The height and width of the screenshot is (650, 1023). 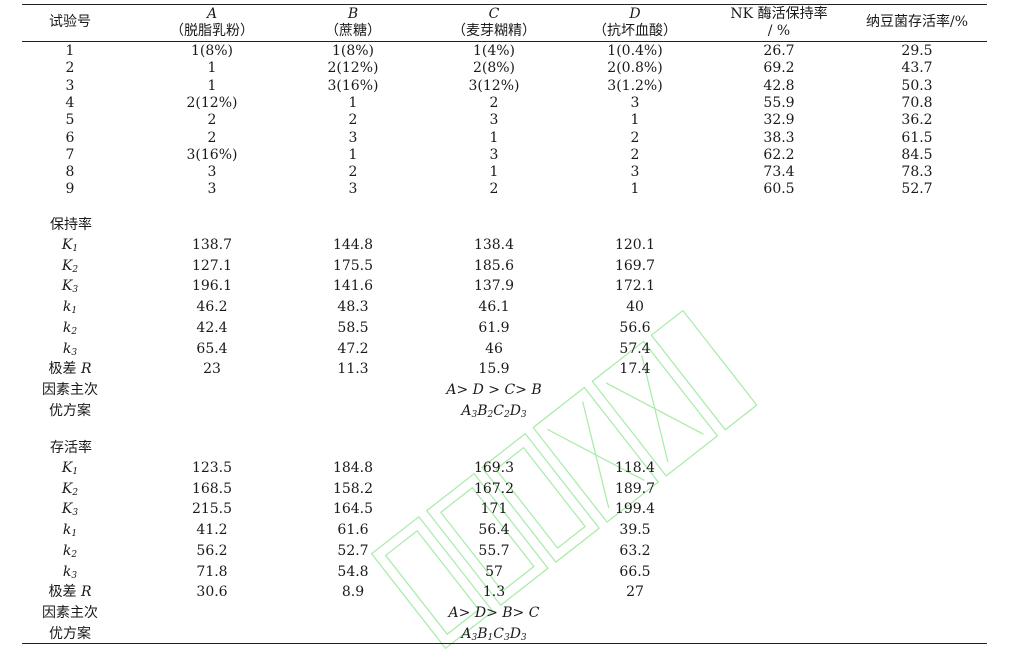 What do you see at coordinates (494, 612) in the screenshot?
I see `factor-order-value: A> D> B> C` at bounding box center [494, 612].